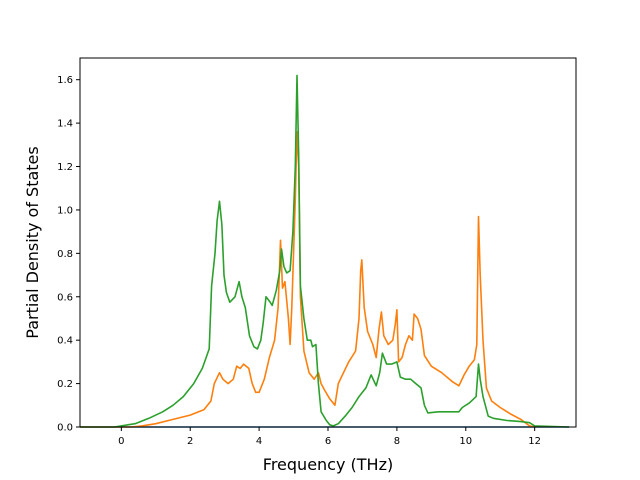 This screenshot has width=640, height=480. I want to click on x-axis-label: Frequency (THz), so click(328, 464).